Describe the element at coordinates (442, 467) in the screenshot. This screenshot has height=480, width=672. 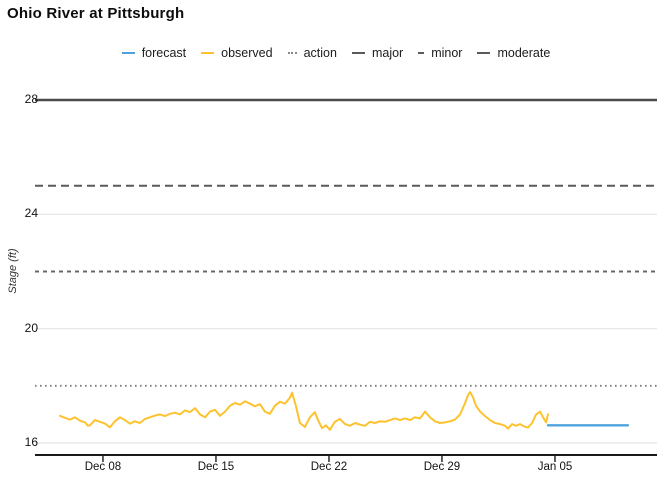
I see `x-tick-label: Dec 29` at that location.